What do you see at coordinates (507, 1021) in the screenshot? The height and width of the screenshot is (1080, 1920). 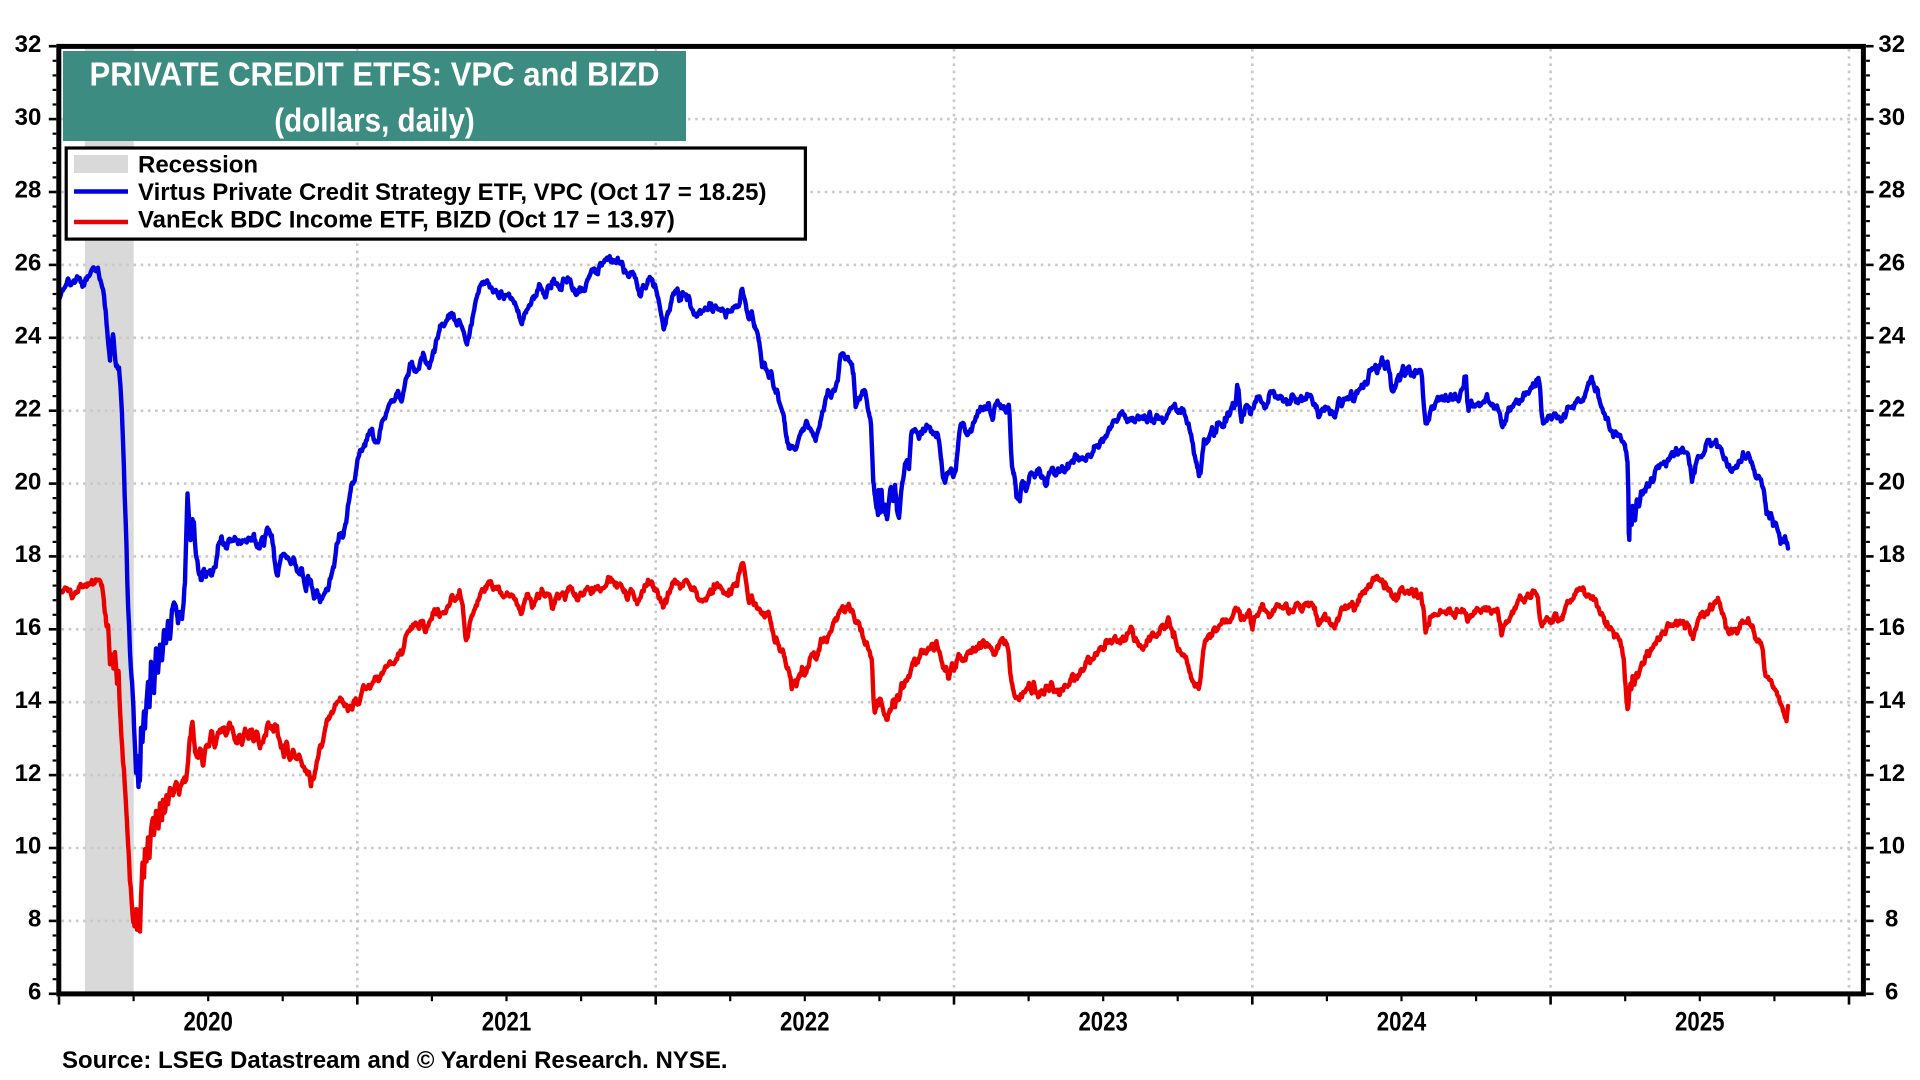 I see `svg-text: 2021` at bounding box center [507, 1021].